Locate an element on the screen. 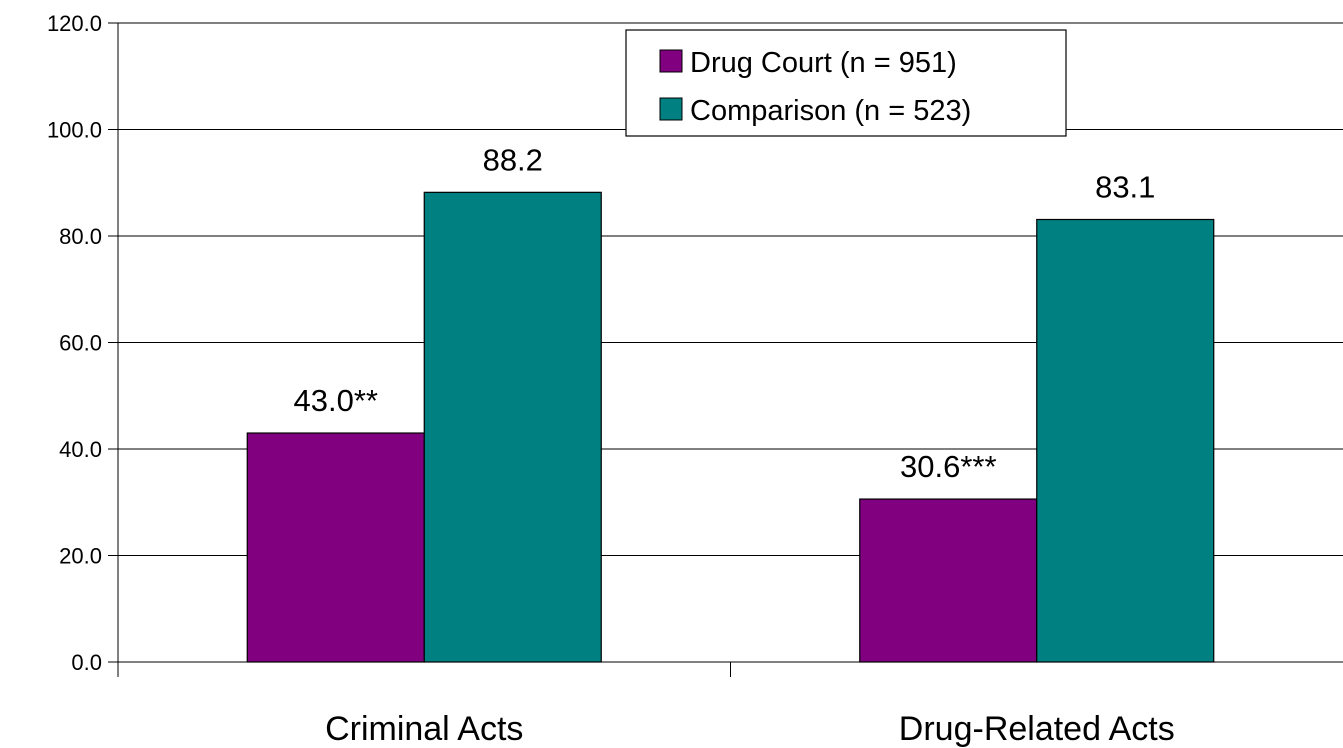  data-label: 88.2 is located at coordinates (513, 159).